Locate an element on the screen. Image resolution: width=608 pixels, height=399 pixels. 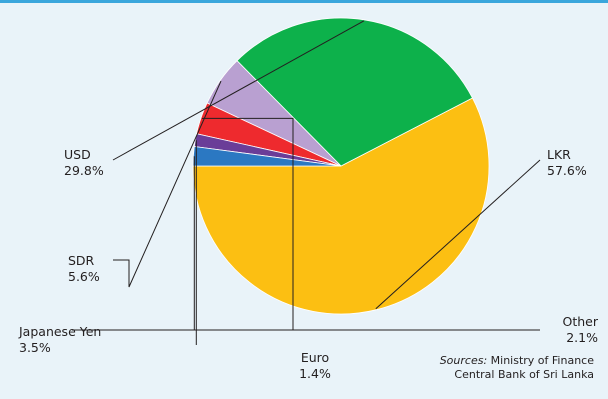
label-japanese-yen-name: Japanese Yen is located at coordinates (60, 331).